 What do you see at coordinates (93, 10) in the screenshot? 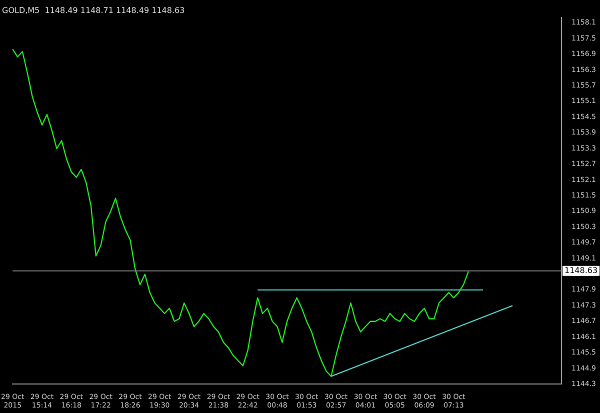
I see `chart-title: GOLD,M5 1148.49 1148.71 1148.49 1148.63` at bounding box center [93, 10].